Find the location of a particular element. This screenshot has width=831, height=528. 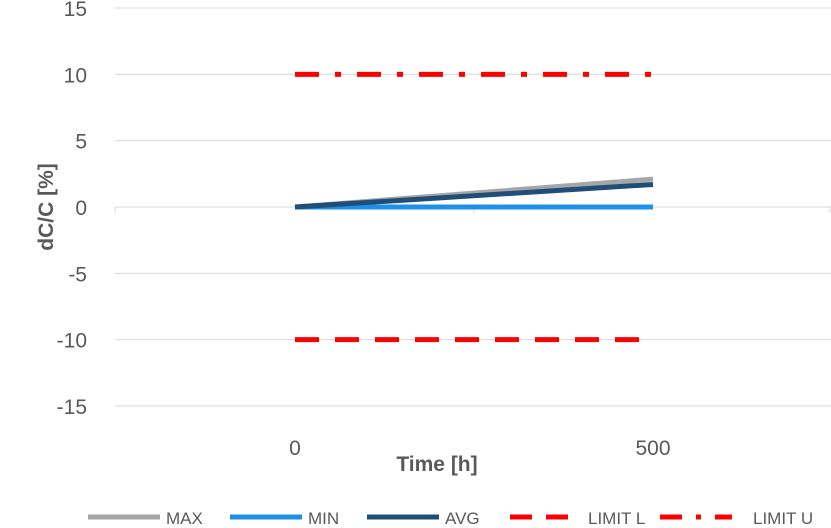

x-axis-title: Time [h] is located at coordinates (436, 464).